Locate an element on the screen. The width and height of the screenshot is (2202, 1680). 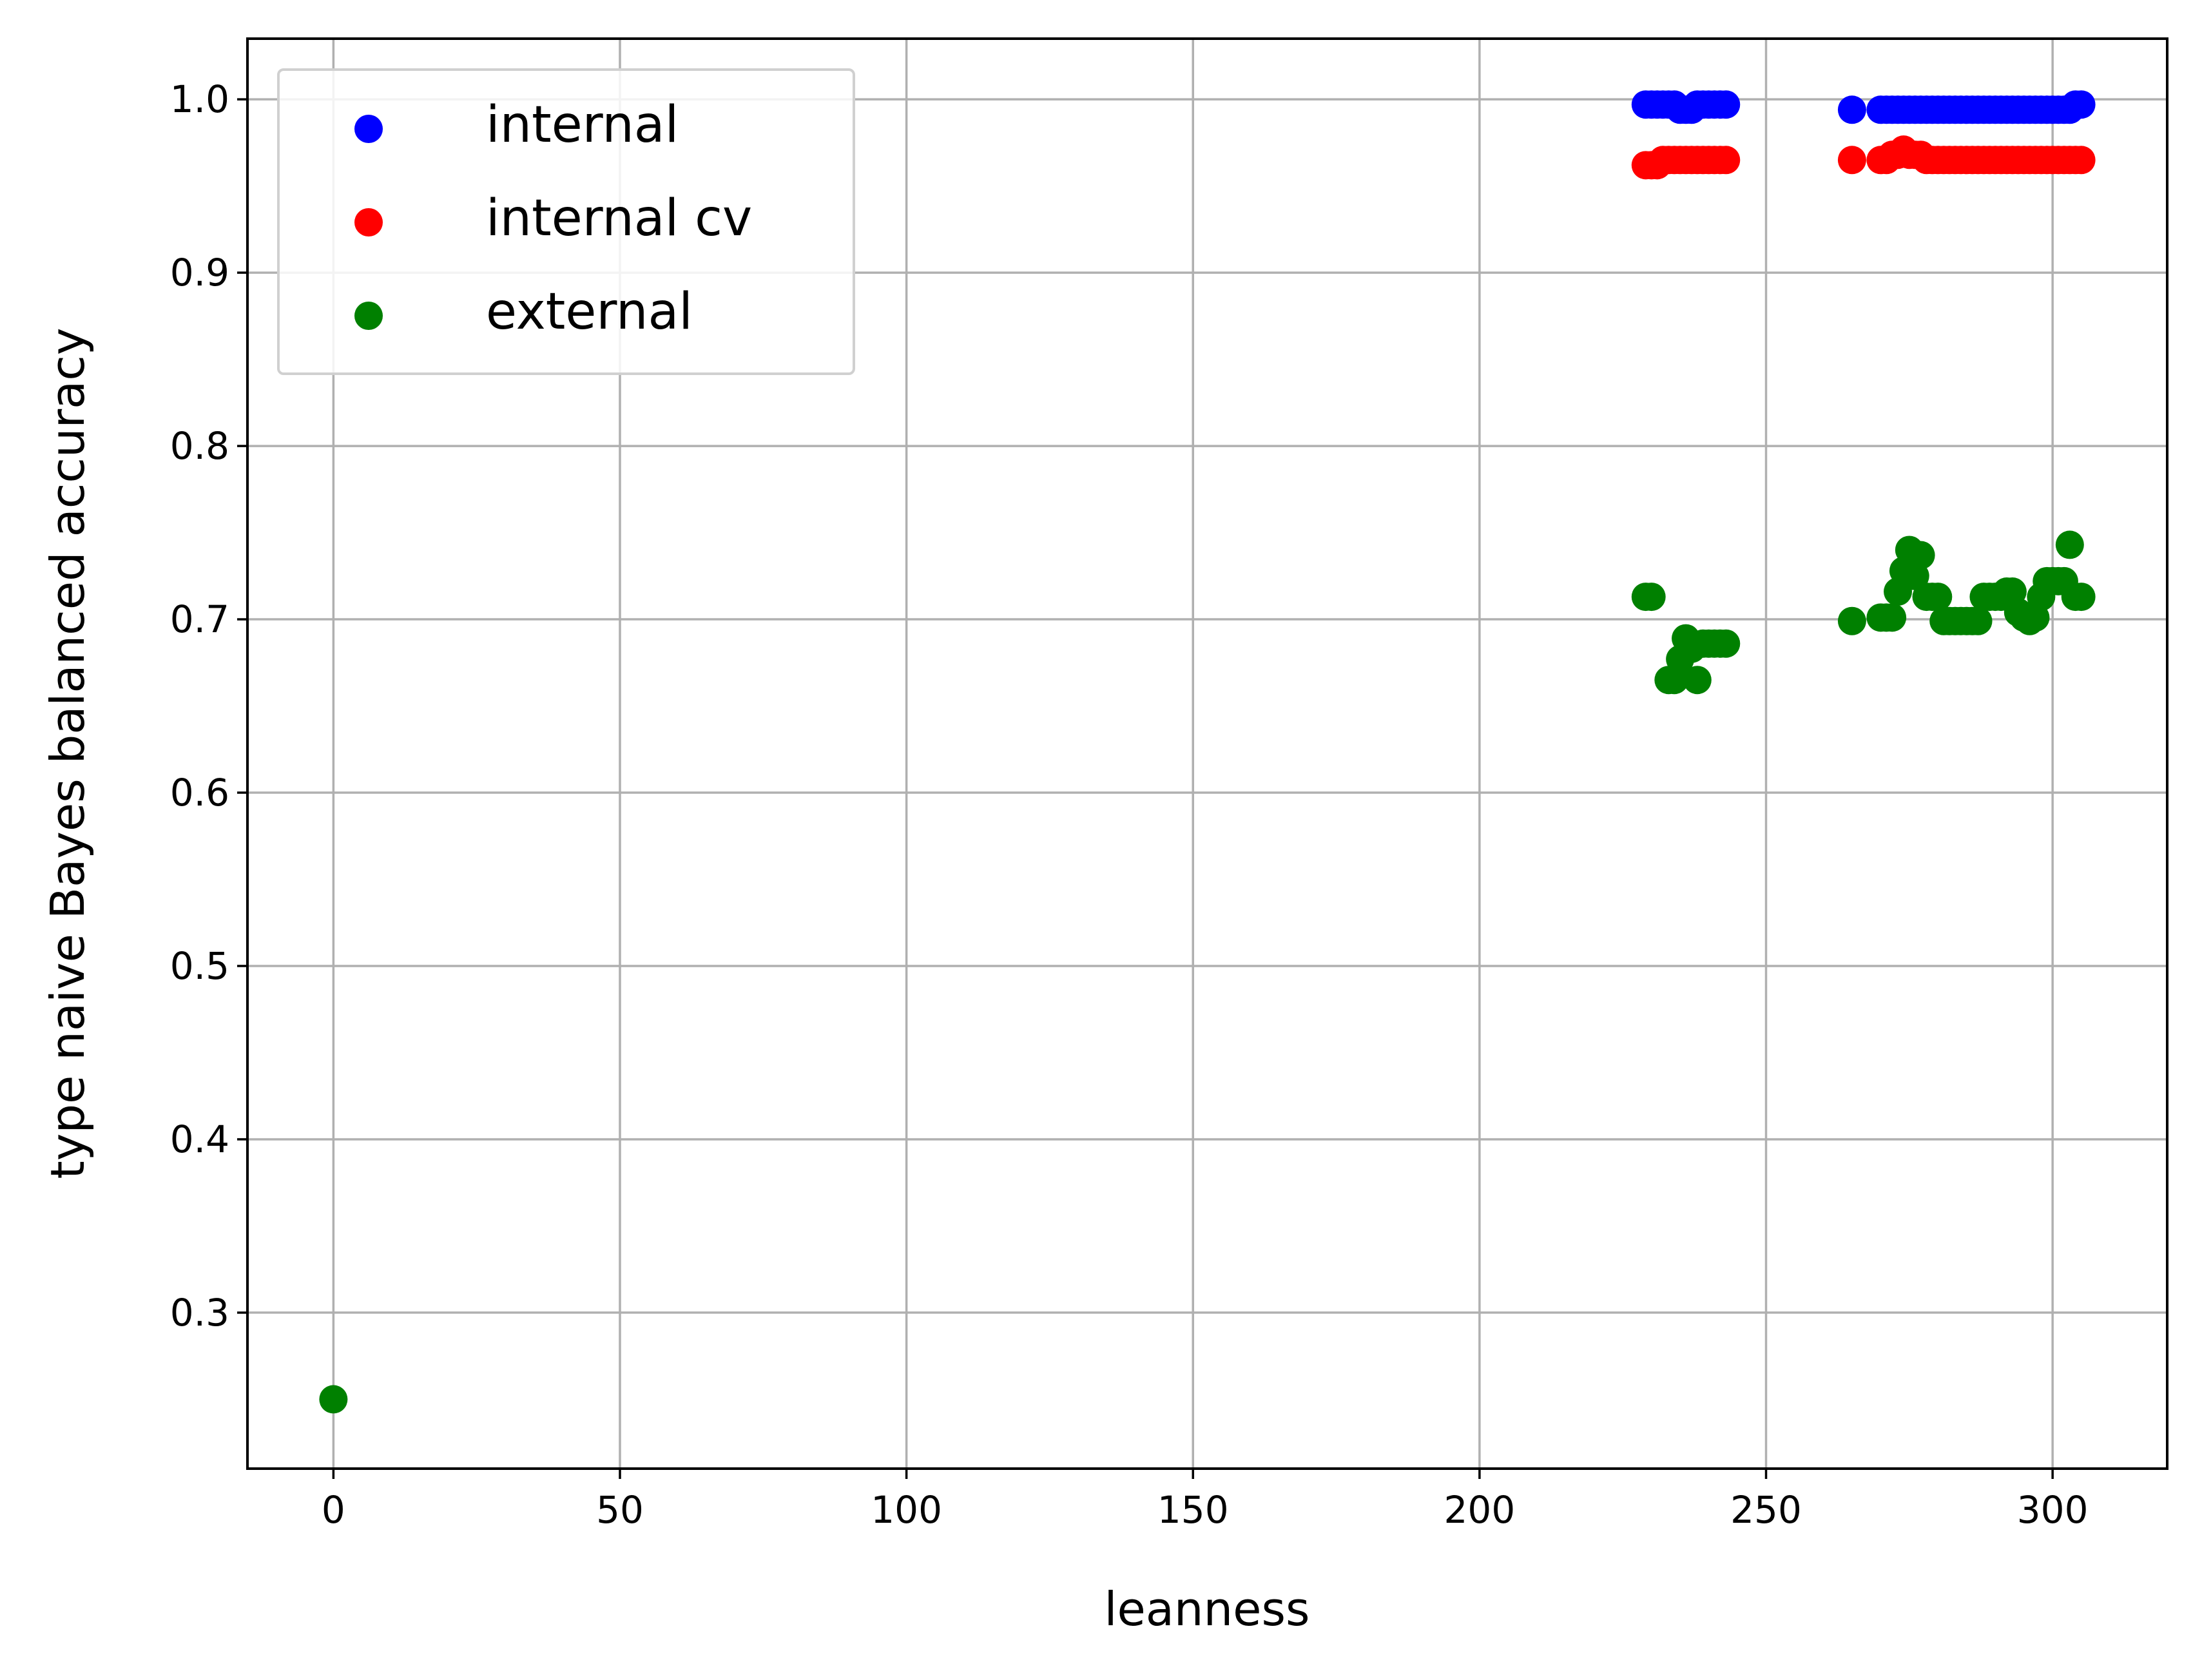
x-tick-label: 100 is located at coordinates (906, 1510).